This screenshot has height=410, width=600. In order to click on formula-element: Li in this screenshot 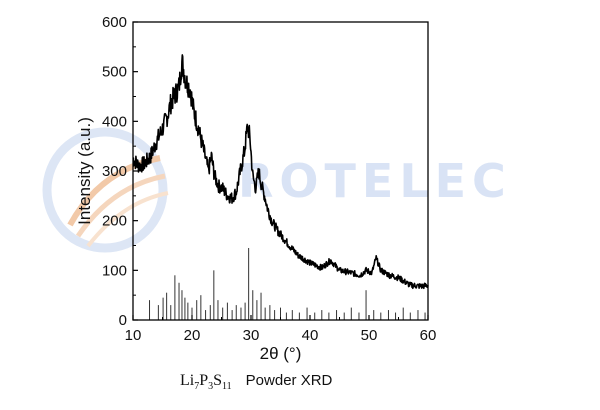, I will do `click(187, 380)`.